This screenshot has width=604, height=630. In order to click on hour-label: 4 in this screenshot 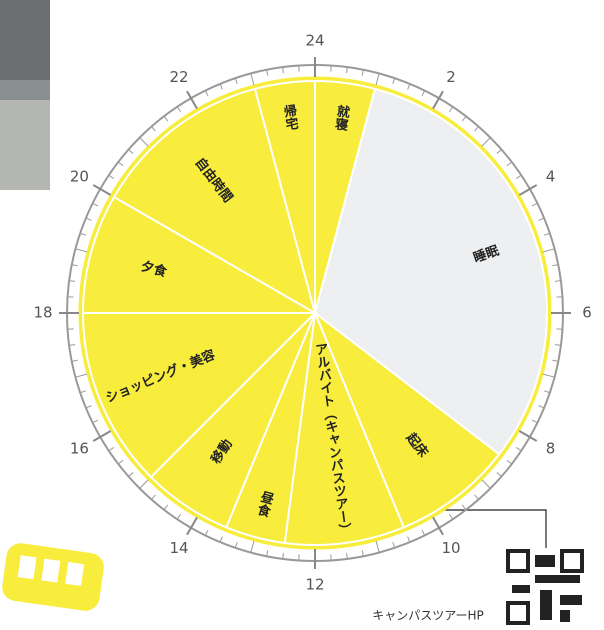, I will do `click(551, 177)`.